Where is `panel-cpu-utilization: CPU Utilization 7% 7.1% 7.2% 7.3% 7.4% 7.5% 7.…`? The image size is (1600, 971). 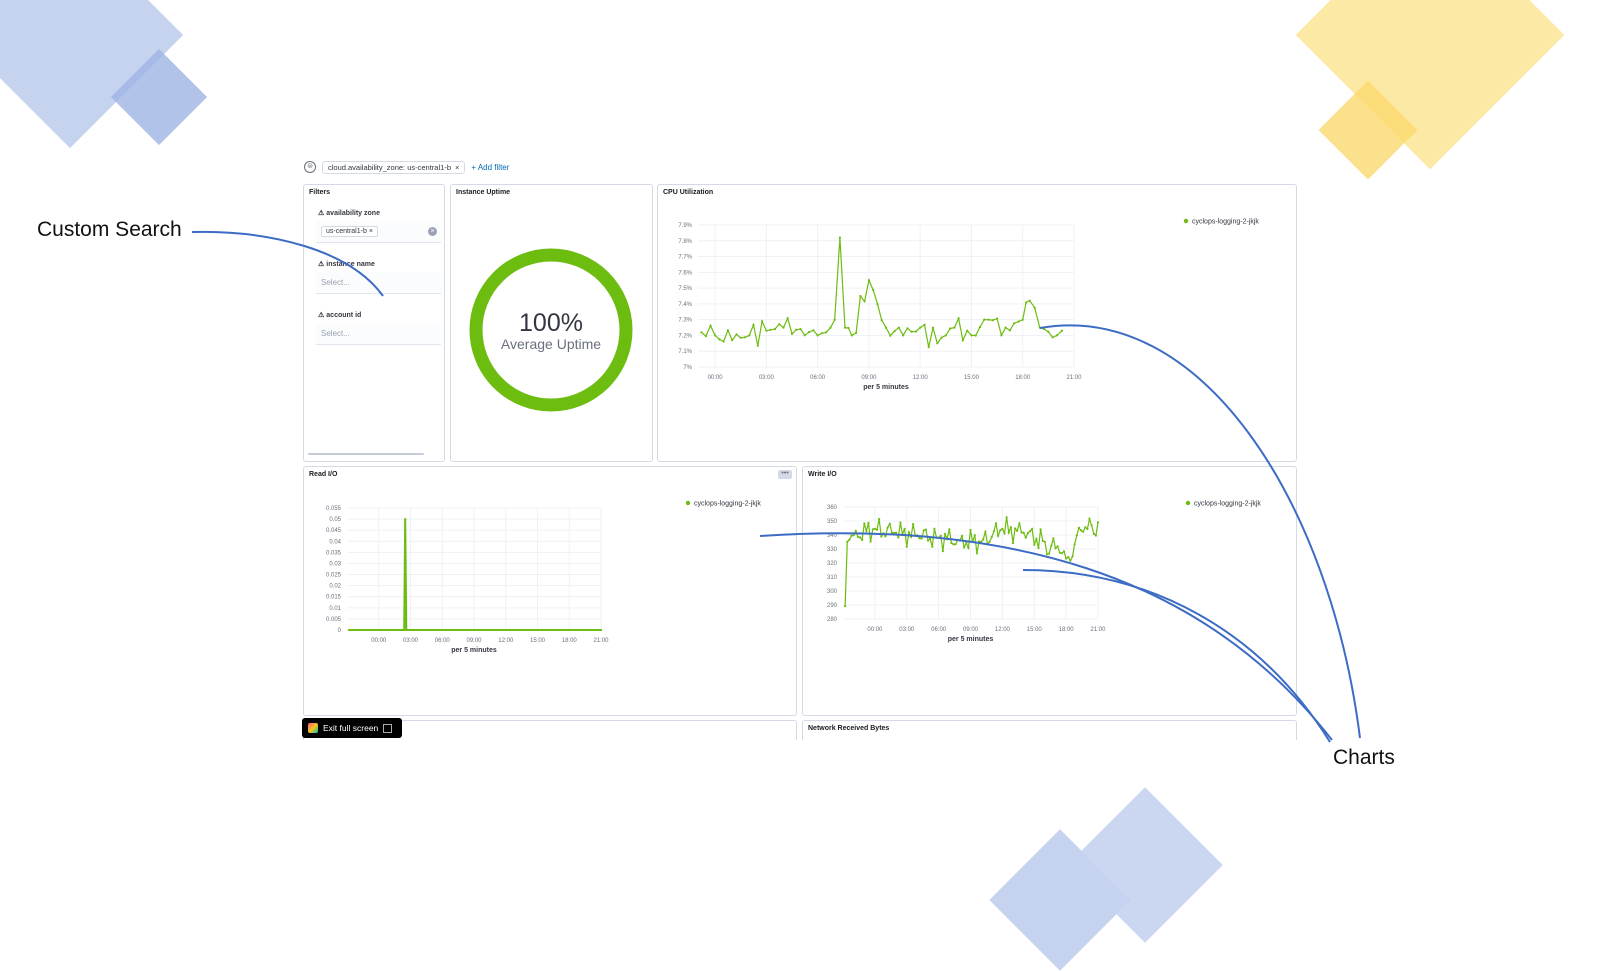
panel-cpu-utilization: CPU Utilization 7% 7.1% 7.2% 7.3% 7.4% 7.5% 7.… is located at coordinates (977, 323).